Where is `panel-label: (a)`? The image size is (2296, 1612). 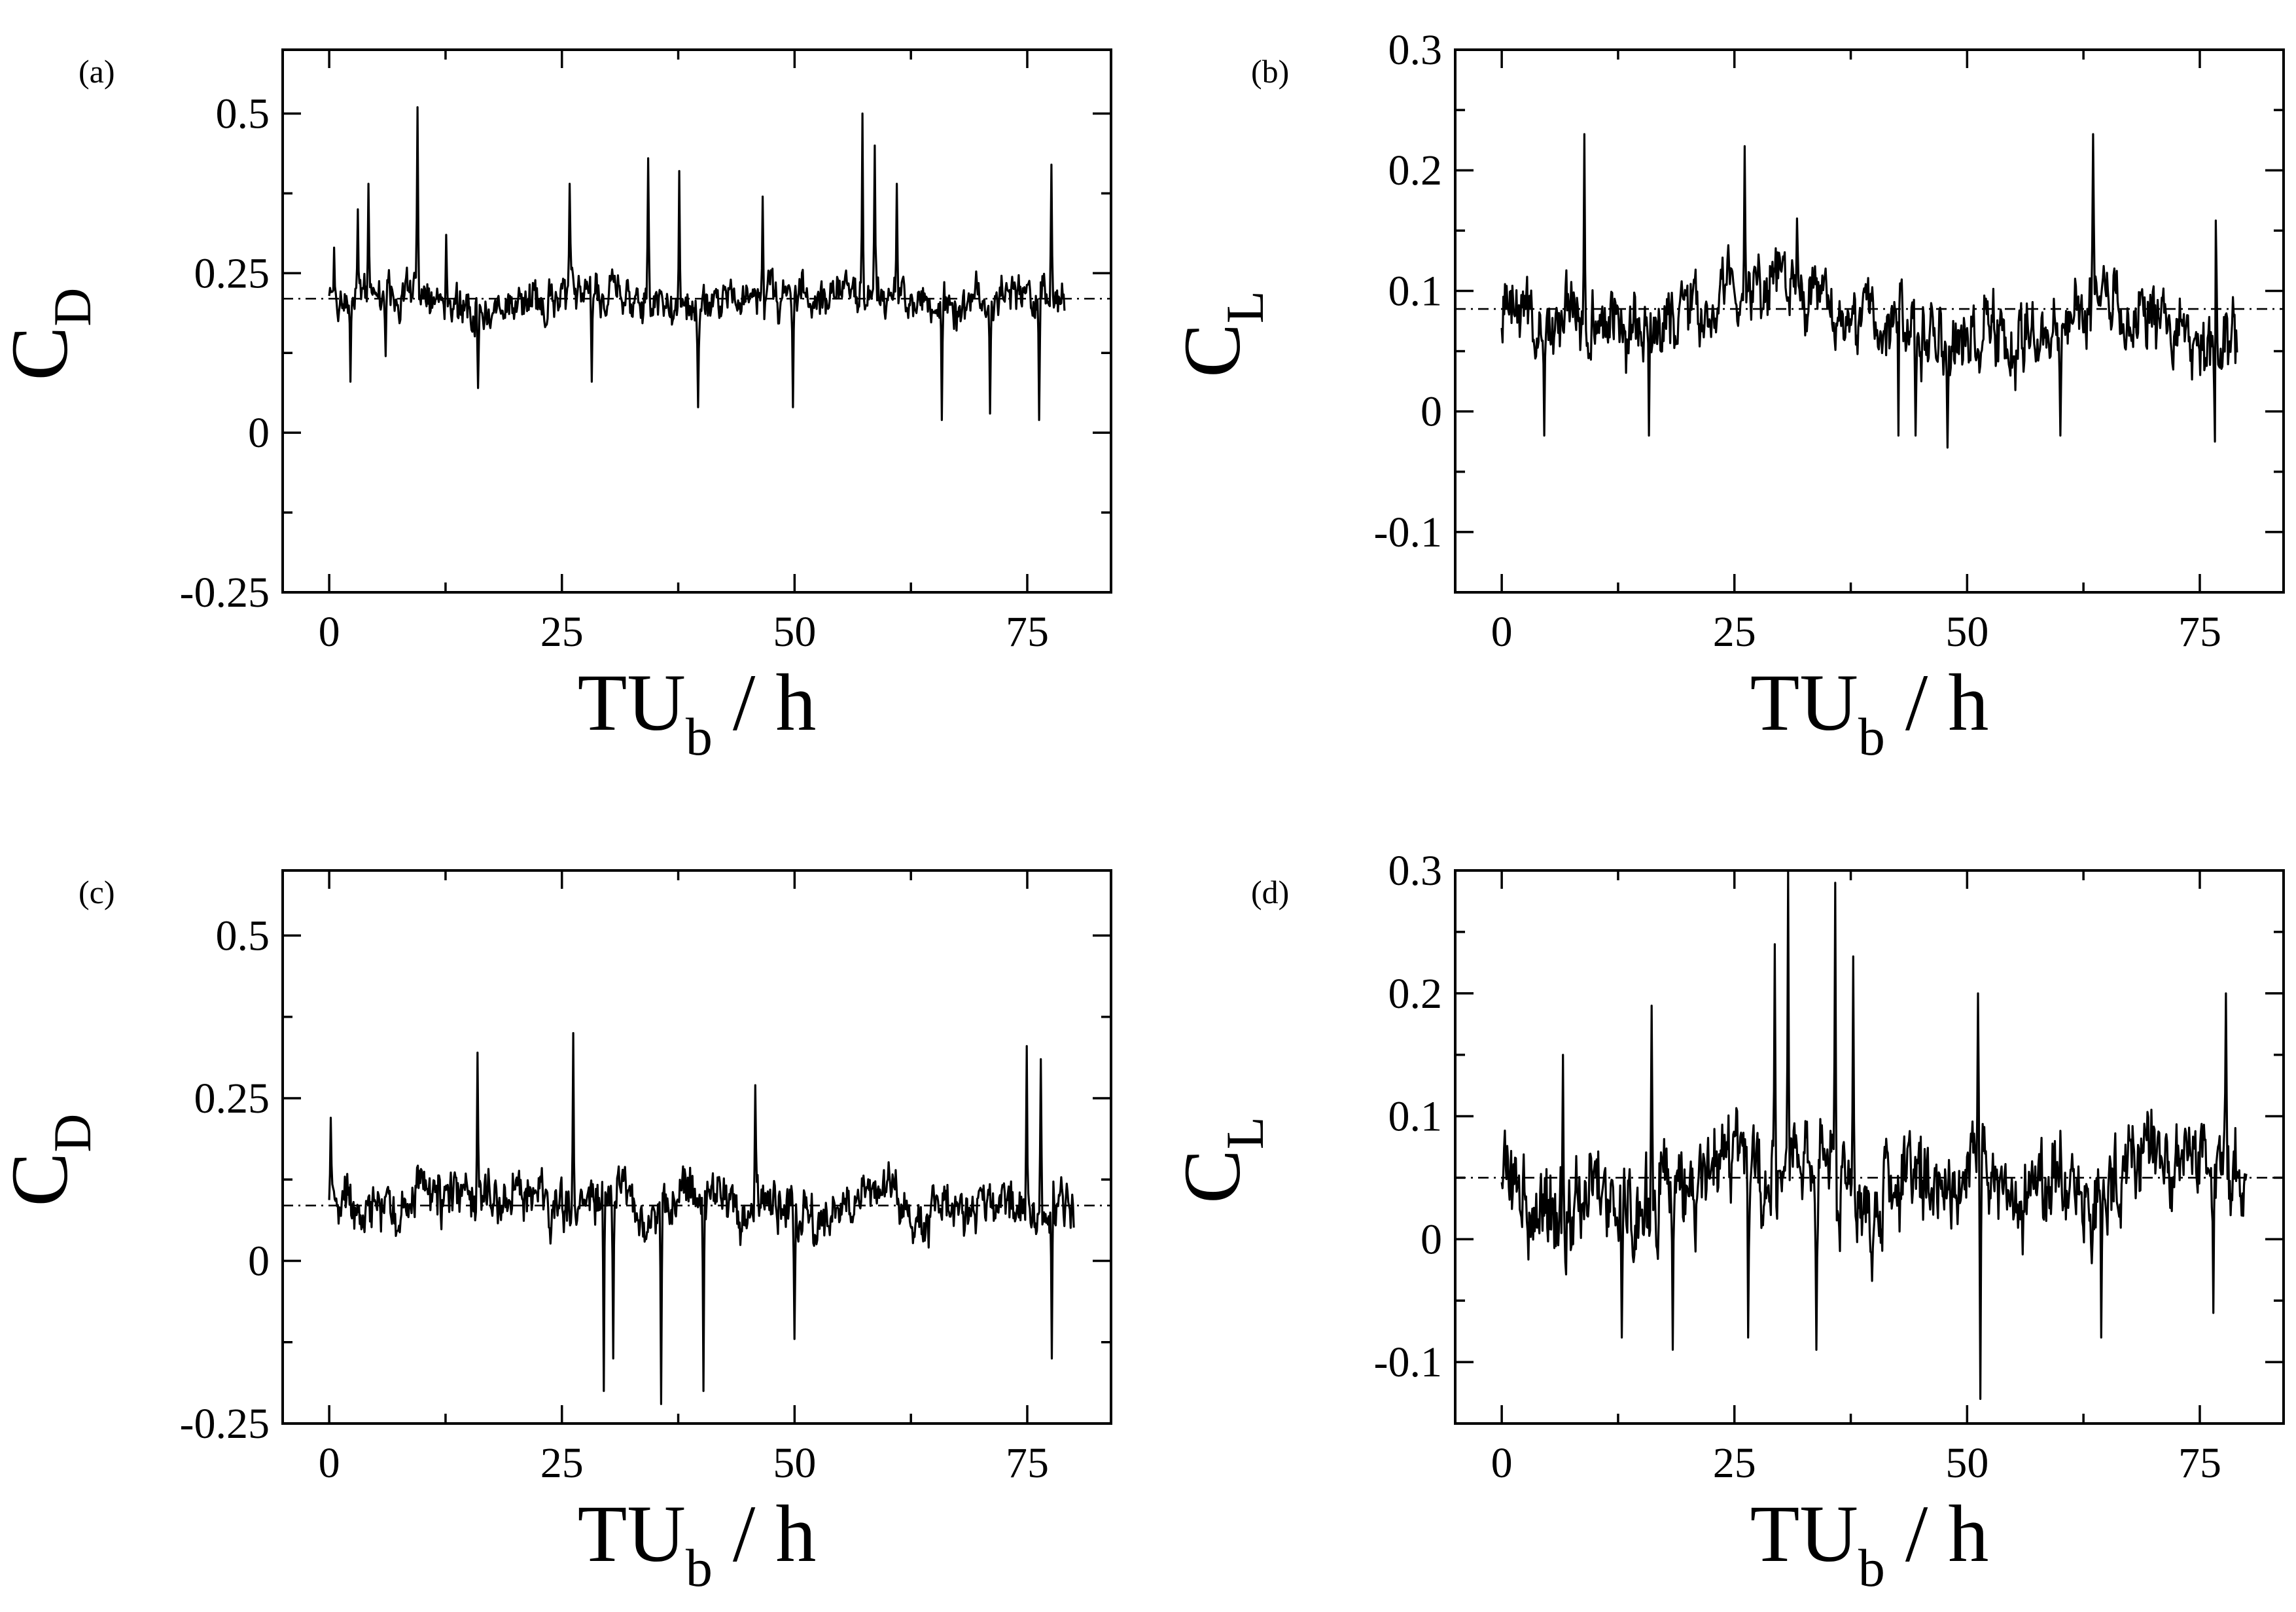
panel-label: (a) is located at coordinates (97, 71).